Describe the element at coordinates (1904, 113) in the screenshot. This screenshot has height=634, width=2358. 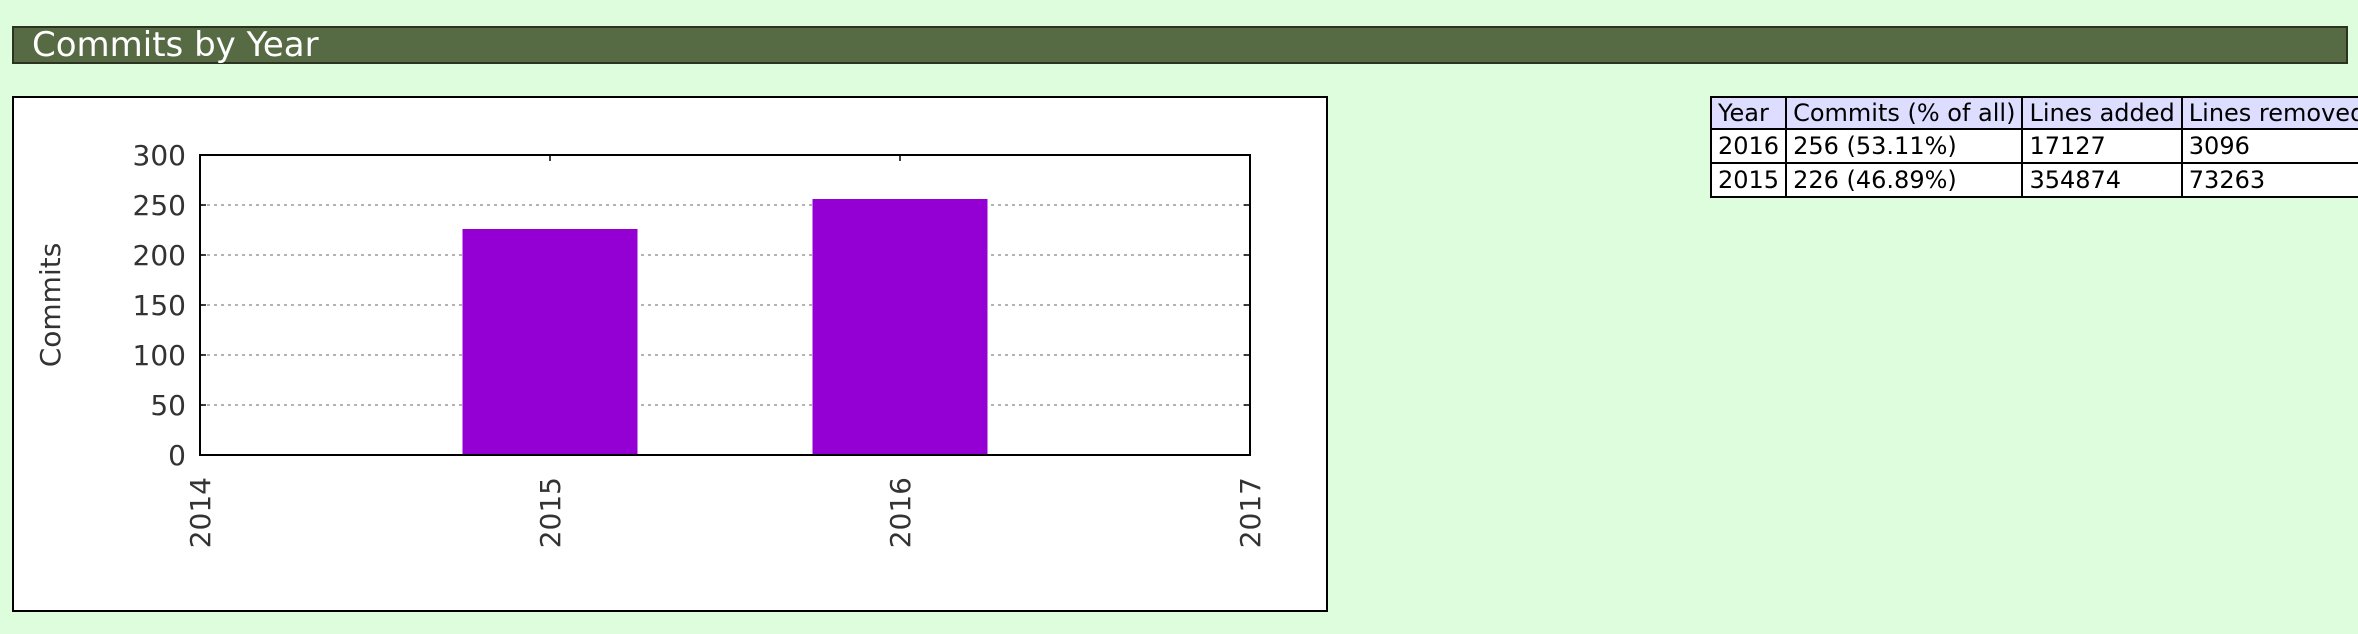
I see `header-commits: Commits (% of all)` at that location.